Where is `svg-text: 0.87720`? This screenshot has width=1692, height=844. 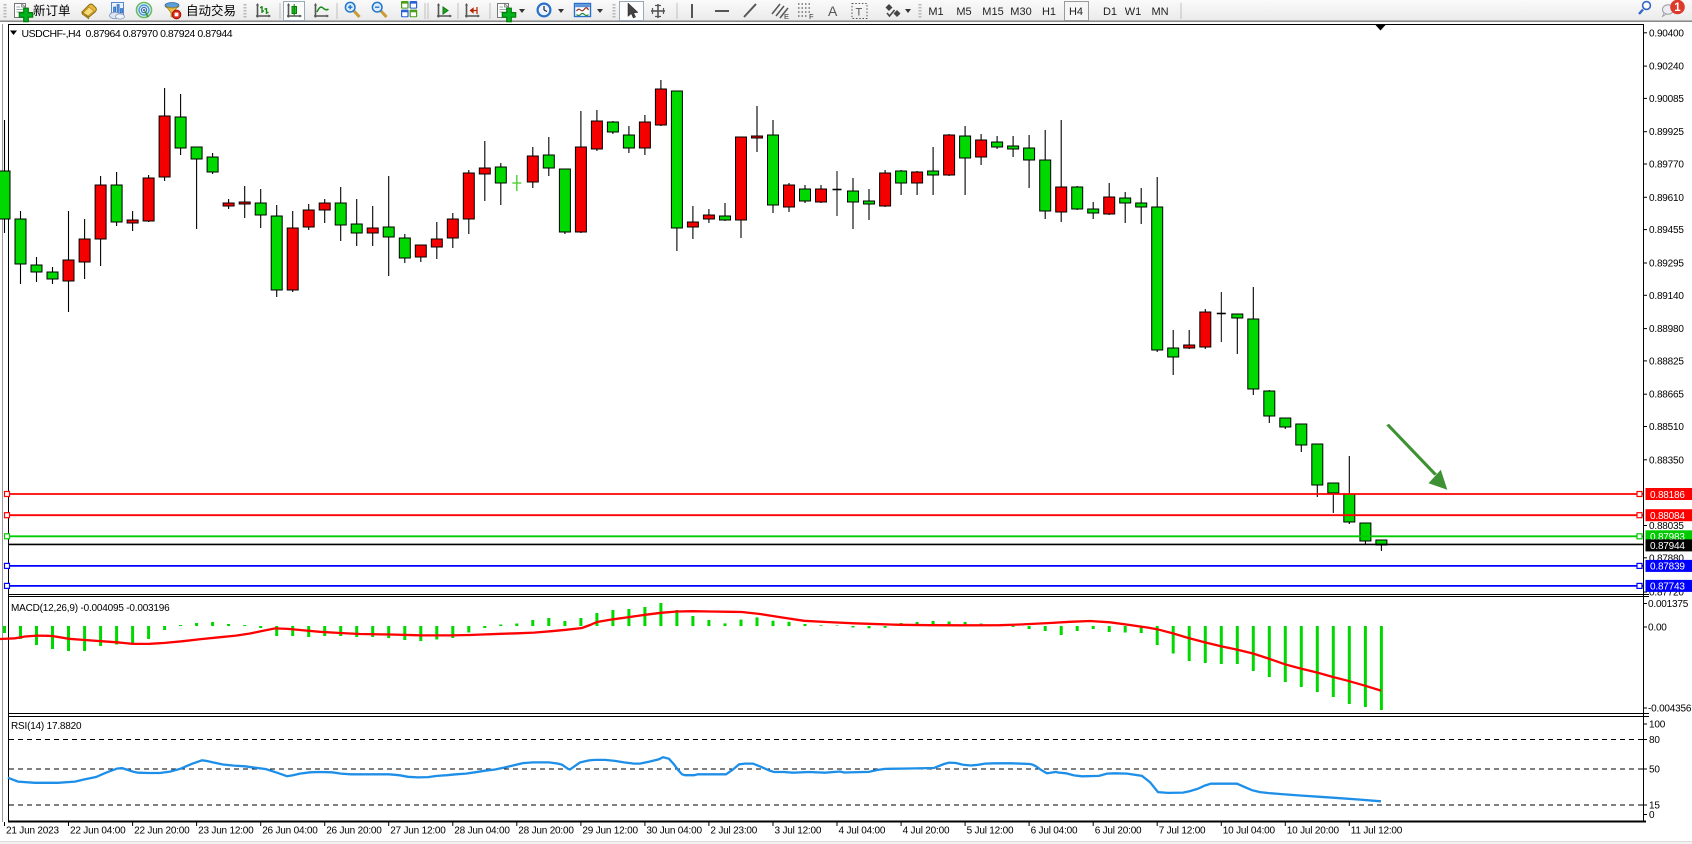 svg-text: 0.87720 is located at coordinates (1666, 593).